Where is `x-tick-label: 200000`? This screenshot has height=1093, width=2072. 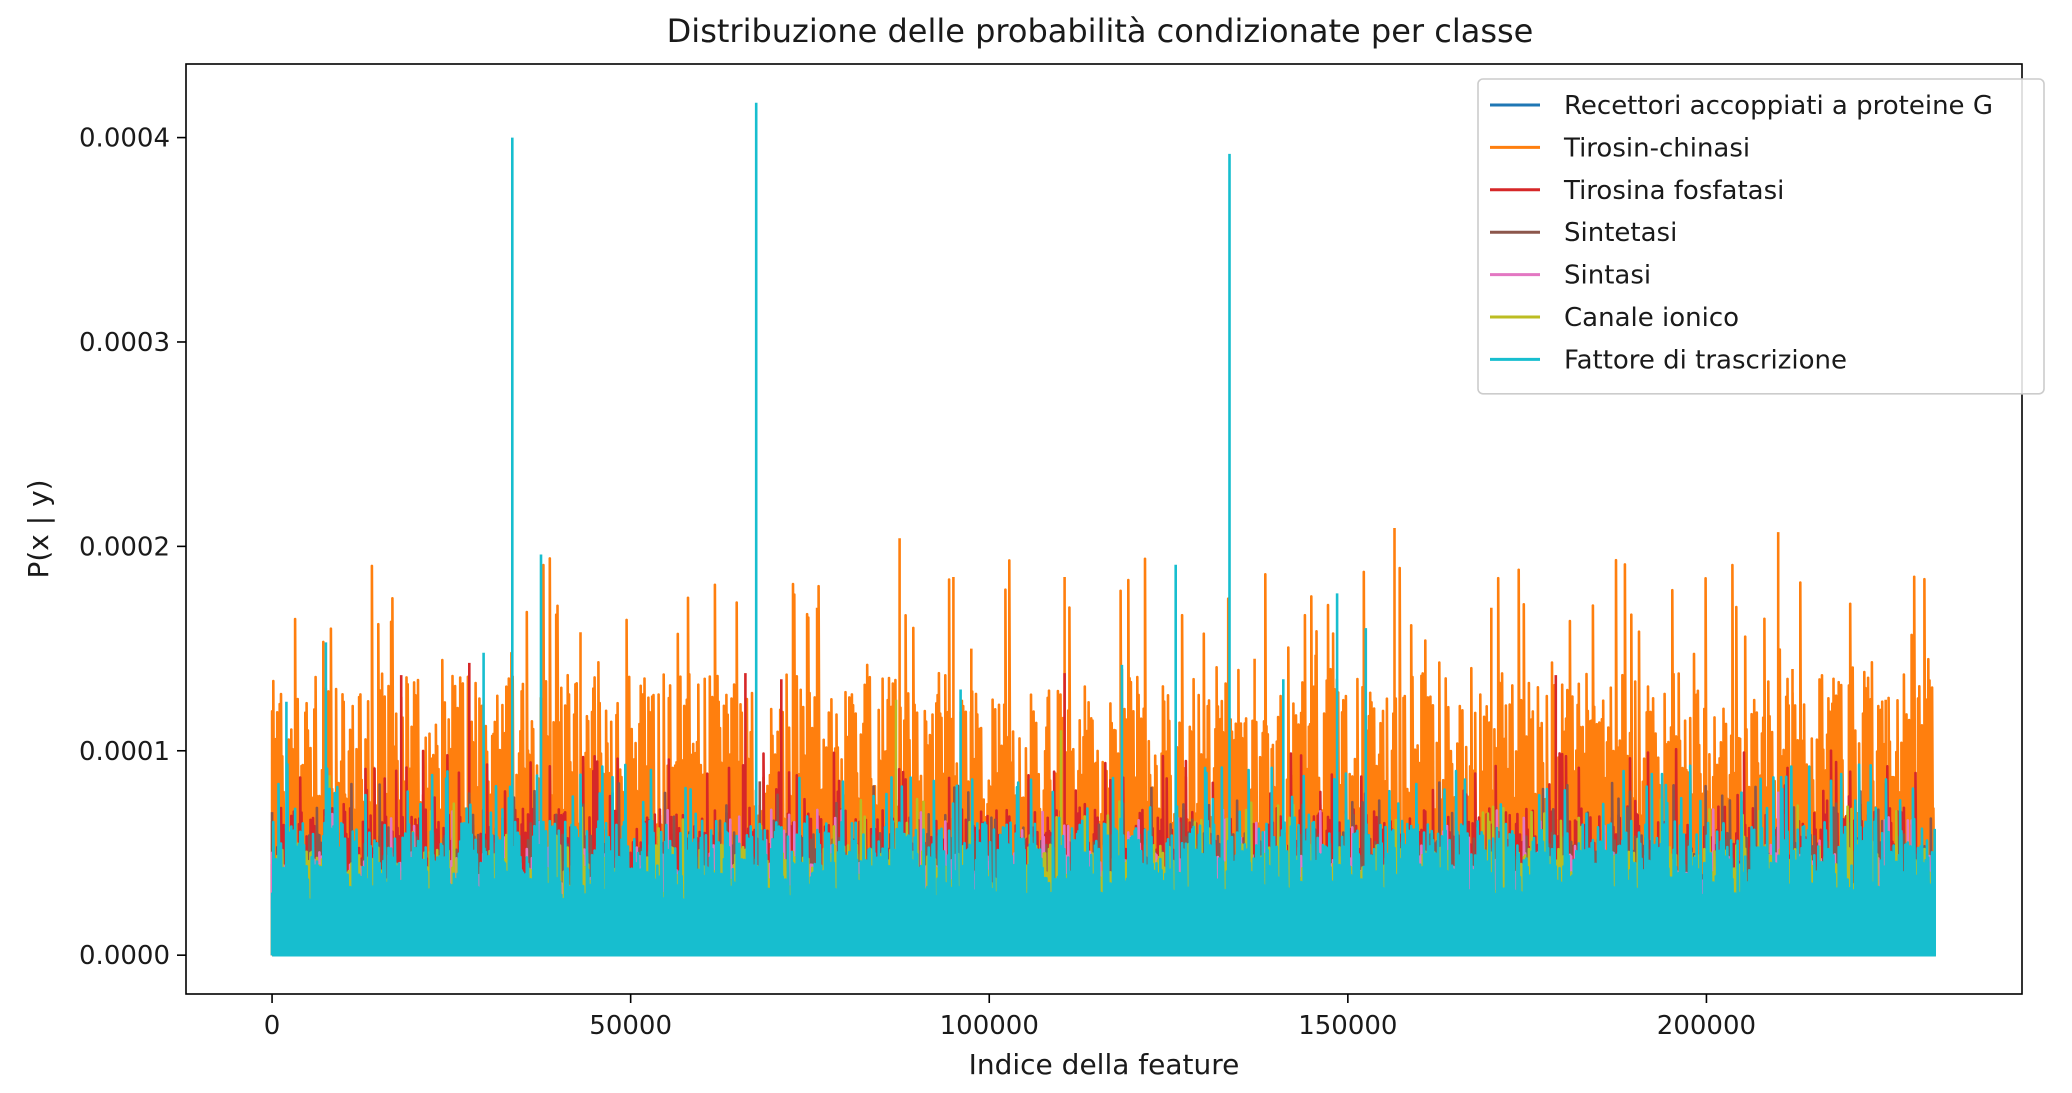 x-tick-label: 200000 is located at coordinates (1706, 1026).